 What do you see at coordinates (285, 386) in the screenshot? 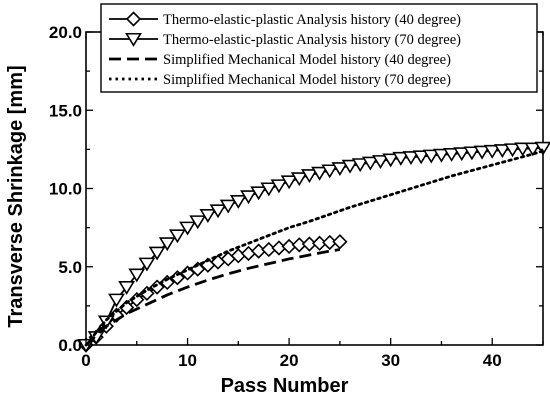
I see `x-axis-title: Pass Number` at bounding box center [285, 386].